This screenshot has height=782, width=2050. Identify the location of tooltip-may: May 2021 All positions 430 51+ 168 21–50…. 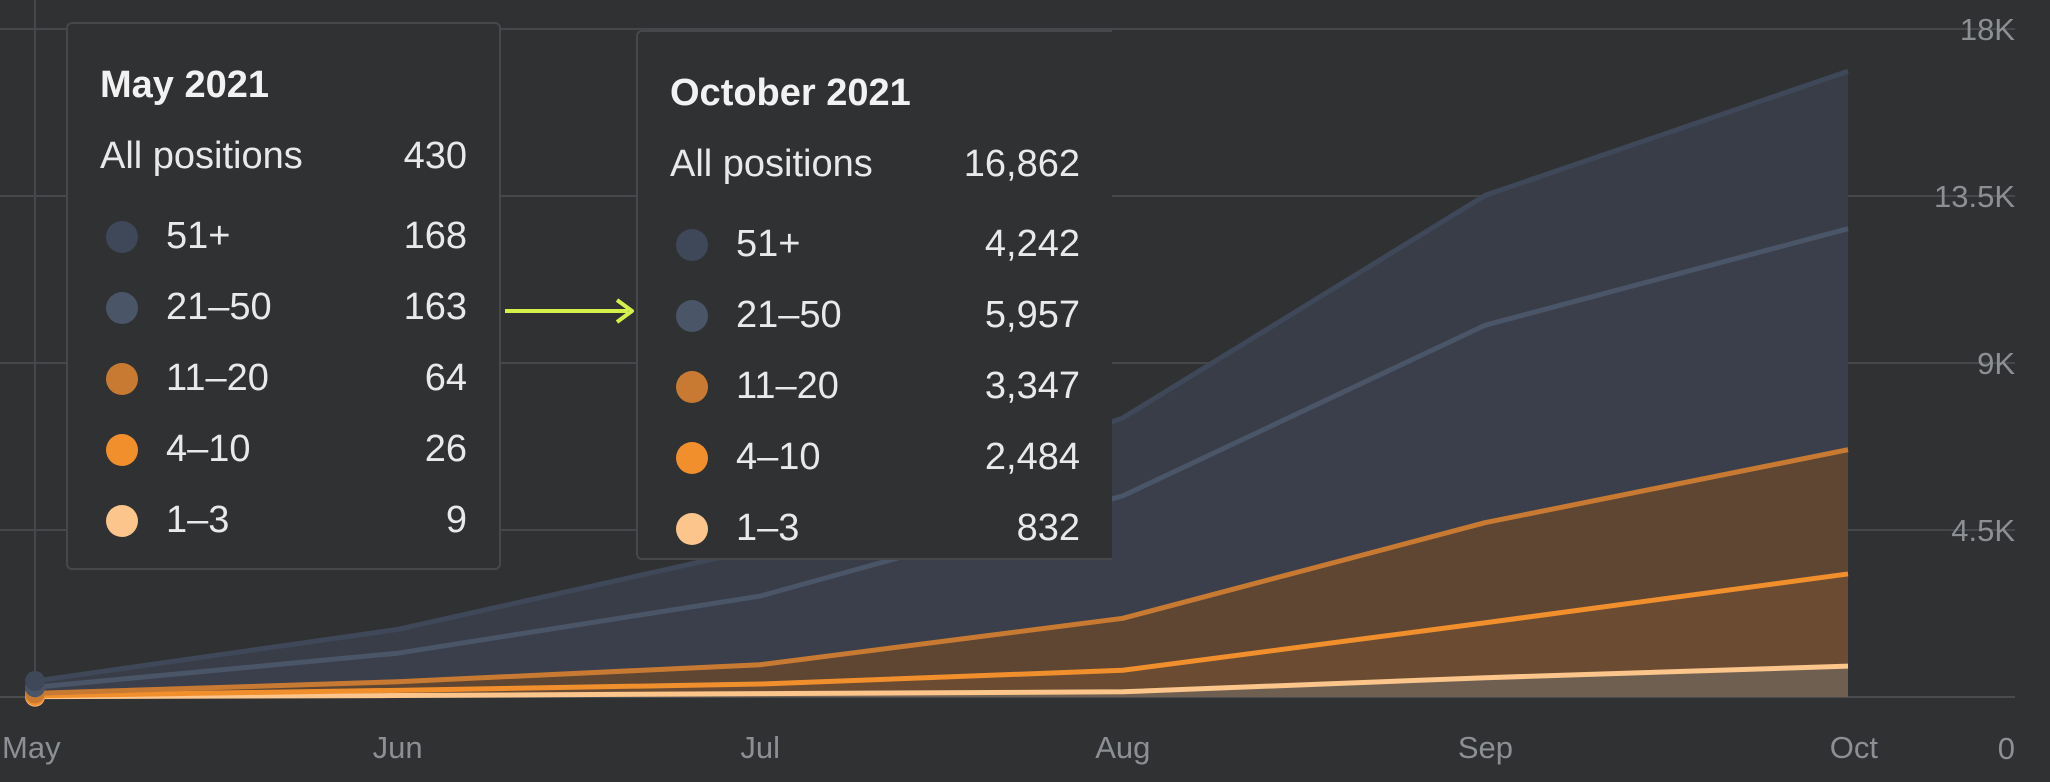
(283, 296).